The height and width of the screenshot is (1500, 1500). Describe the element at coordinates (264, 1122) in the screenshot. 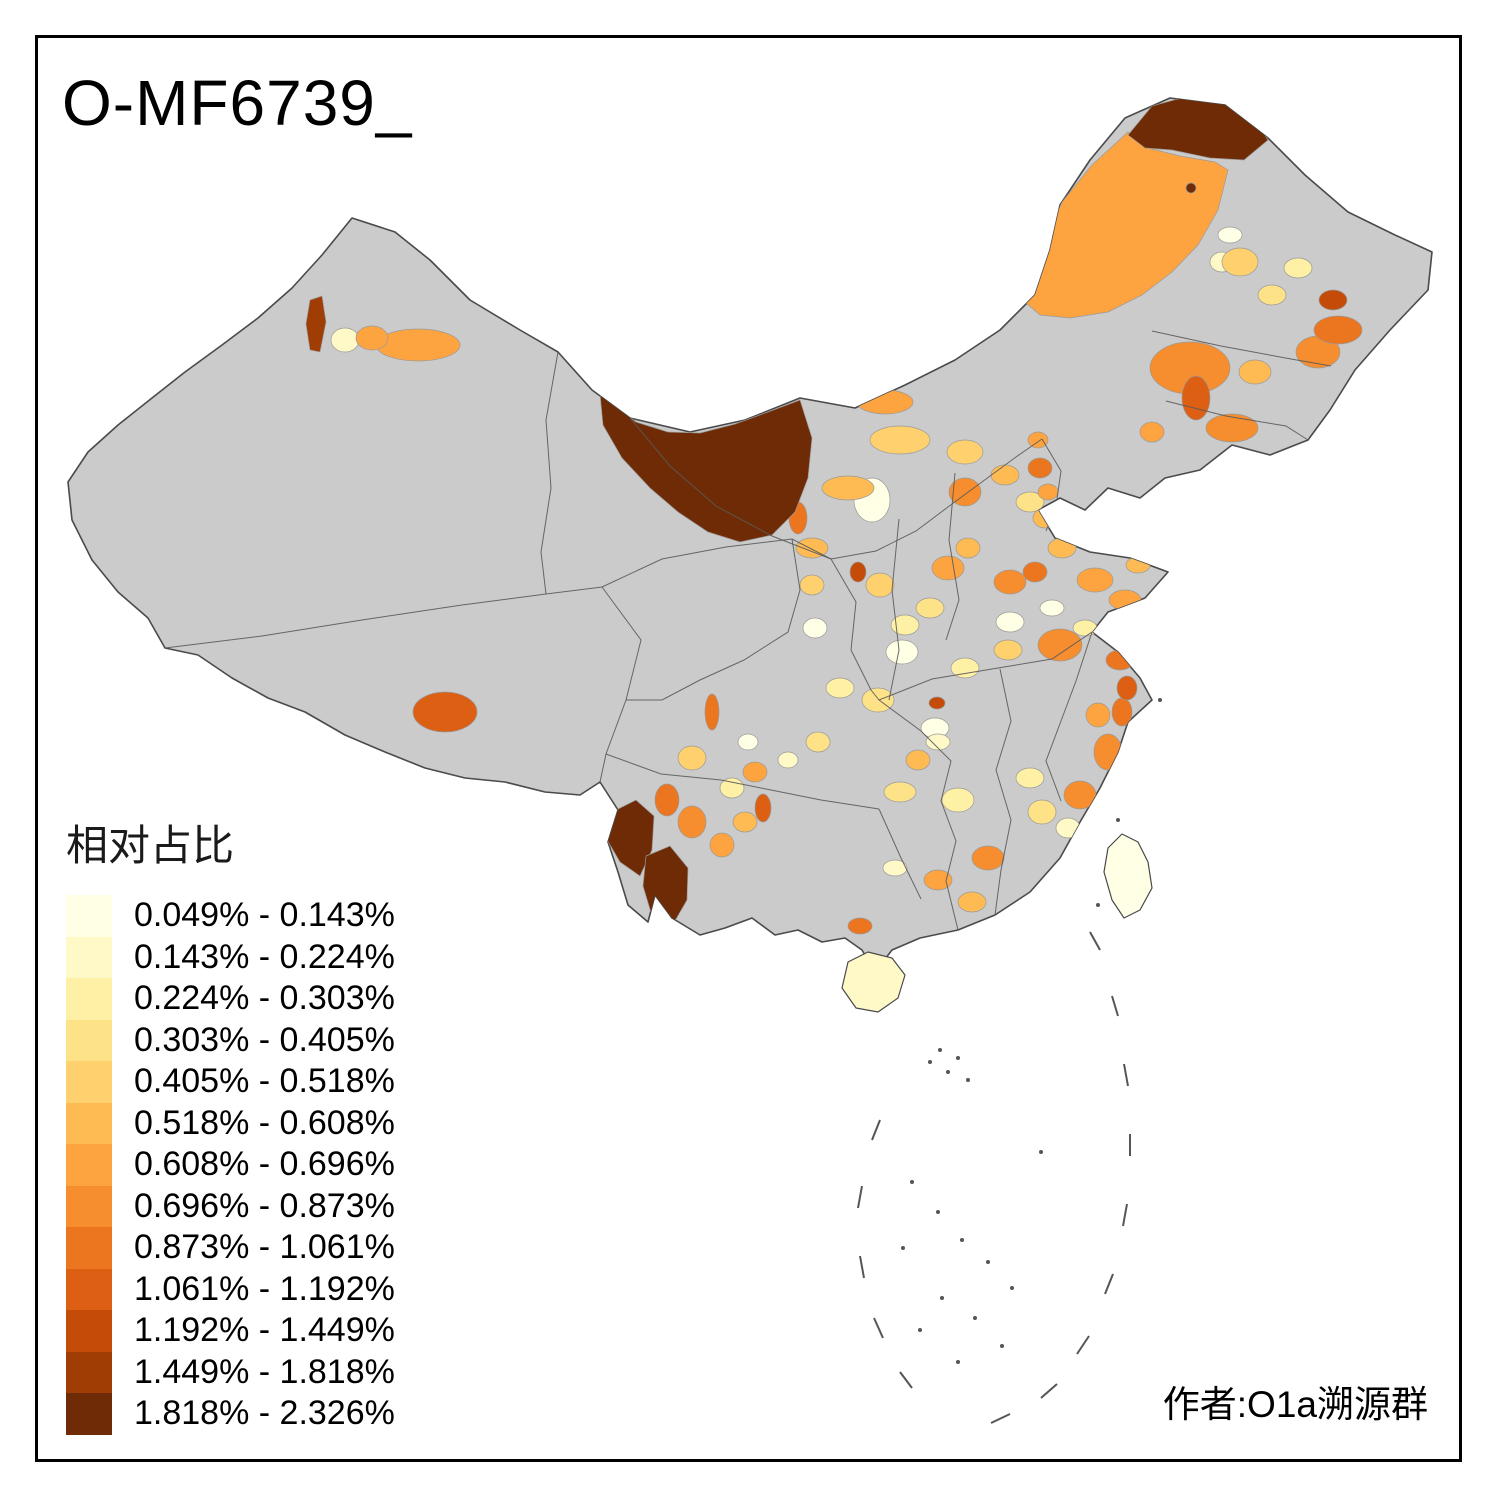

I see `legend-label: 0.518% - 0.608%` at that location.